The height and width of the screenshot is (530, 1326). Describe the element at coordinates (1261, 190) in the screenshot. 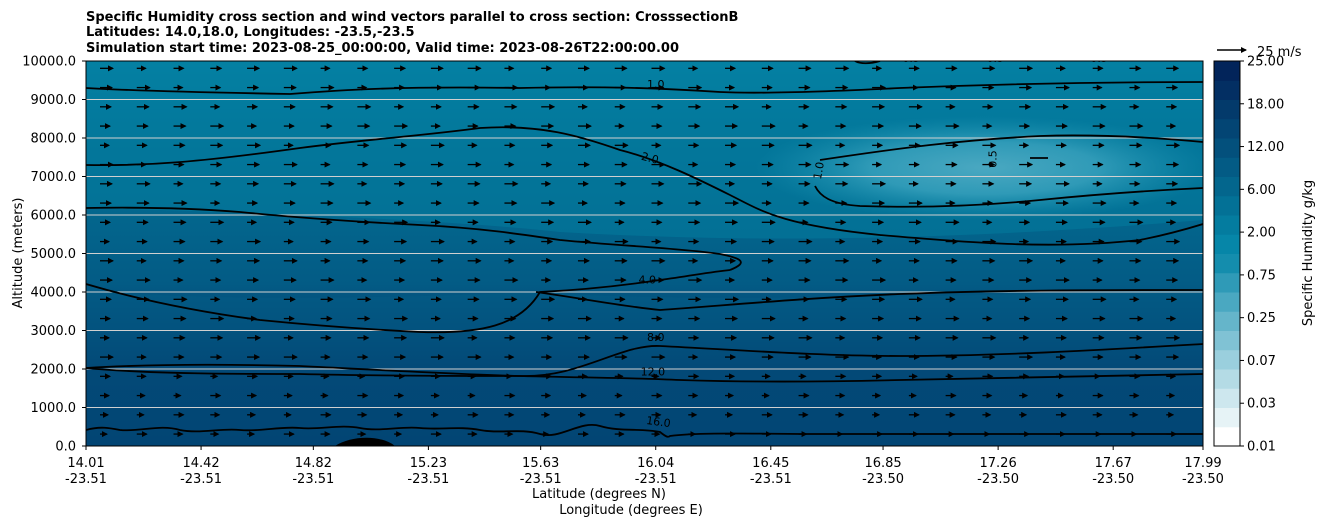

I see `colorbar-tick-label: 6.00` at that location.